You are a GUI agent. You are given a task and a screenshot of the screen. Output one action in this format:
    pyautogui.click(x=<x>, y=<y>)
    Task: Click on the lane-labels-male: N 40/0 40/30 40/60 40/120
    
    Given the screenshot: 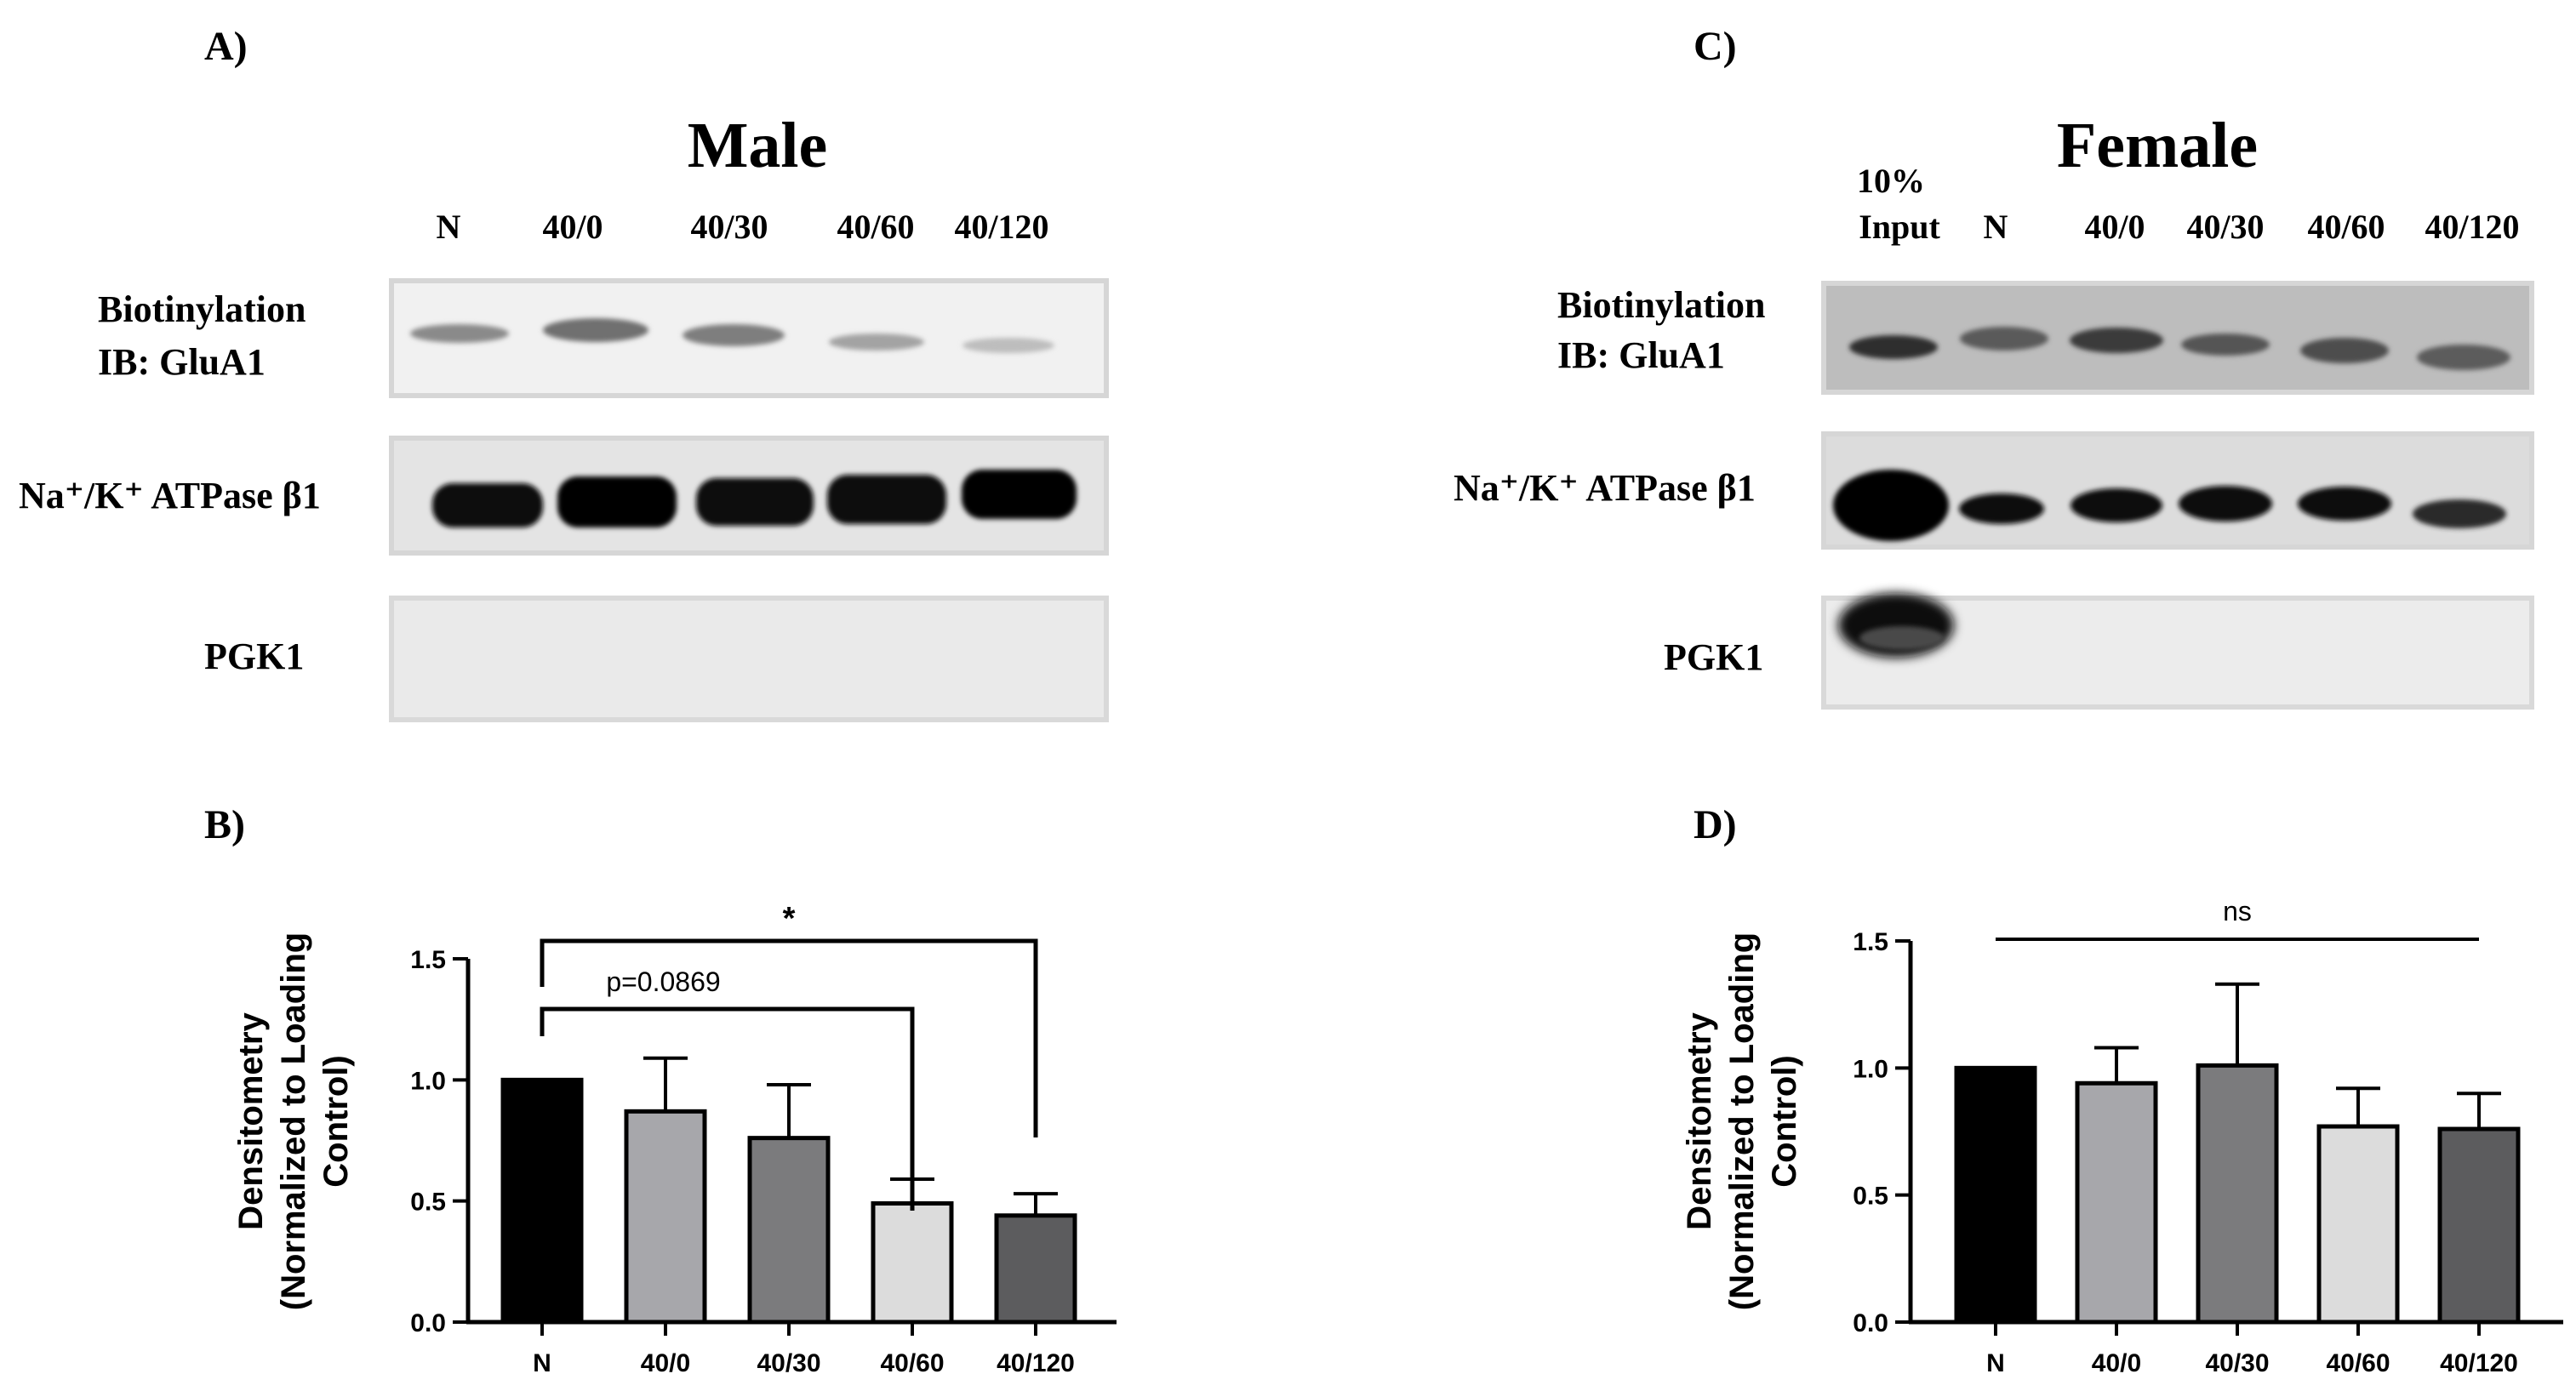 What is the action you would take?
    pyautogui.click(x=743, y=227)
    